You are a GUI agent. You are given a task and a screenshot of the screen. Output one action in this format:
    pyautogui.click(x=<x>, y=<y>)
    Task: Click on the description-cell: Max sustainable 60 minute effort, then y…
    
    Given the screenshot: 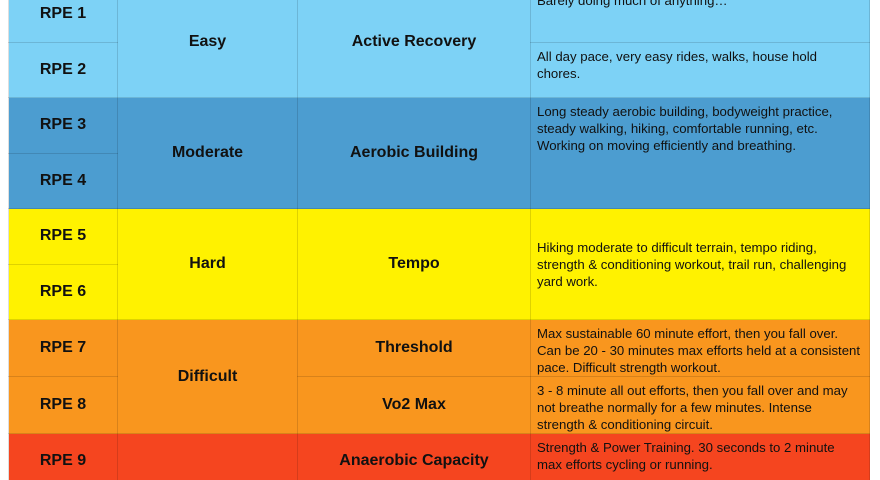 What is the action you would take?
    pyautogui.click(x=700, y=348)
    